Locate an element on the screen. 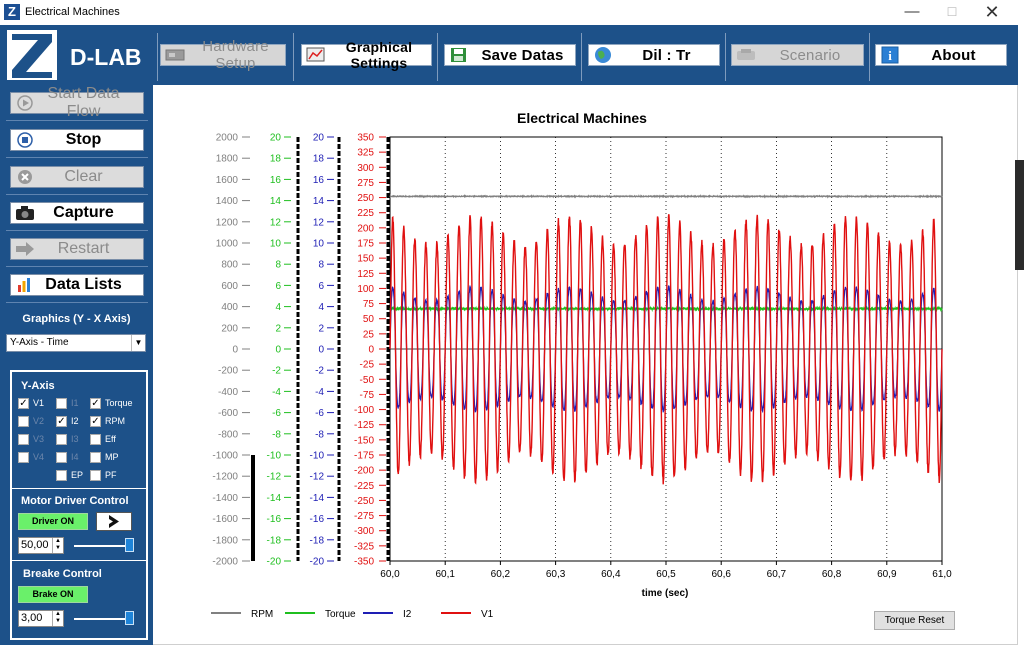  legend-label-torque: Torque is located at coordinates (340, 614).